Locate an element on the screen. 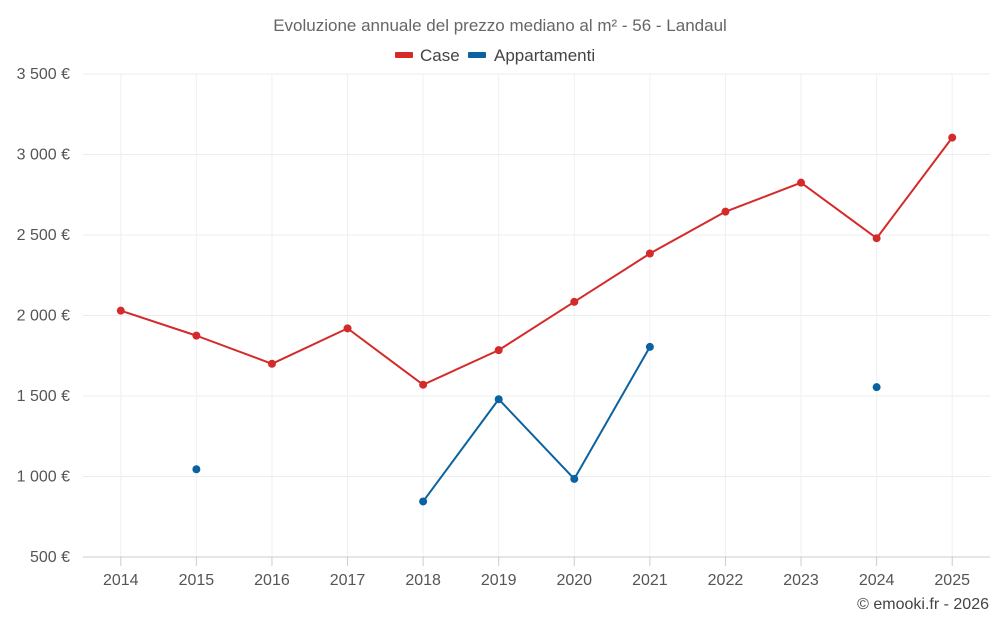 The height and width of the screenshot is (625, 1000). credit-text: © emooki.fr - 2026 is located at coordinates (923, 604).